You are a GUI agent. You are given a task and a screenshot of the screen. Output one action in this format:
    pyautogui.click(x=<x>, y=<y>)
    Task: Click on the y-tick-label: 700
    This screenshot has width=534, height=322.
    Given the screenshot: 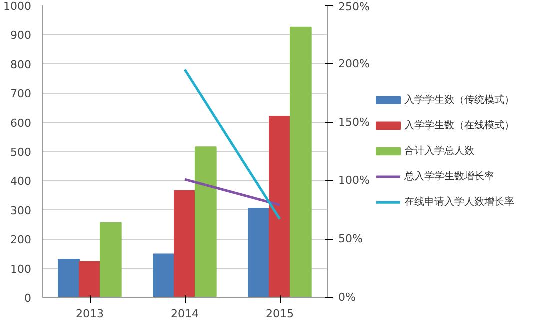 What is the action you would take?
    pyautogui.click(x=21, y=94)
    